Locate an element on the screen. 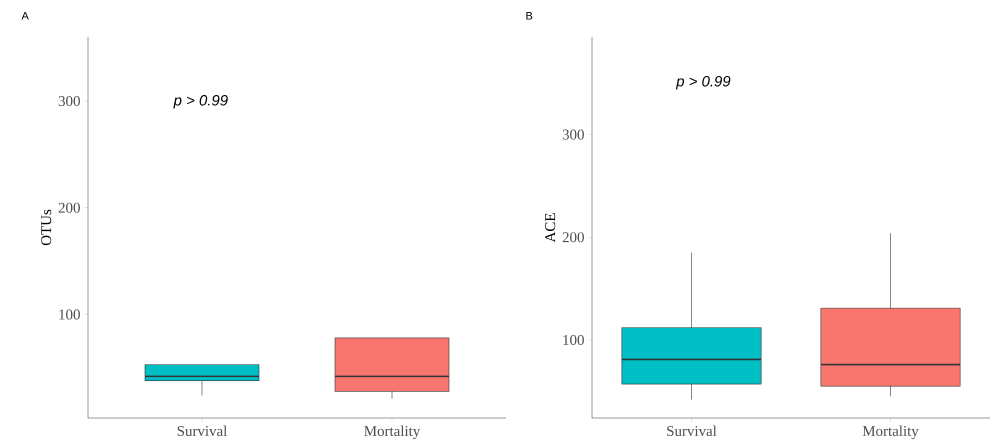 The height and width of the screenshot is (448, 993). chart-title: A is located at coordinates (25, 16).